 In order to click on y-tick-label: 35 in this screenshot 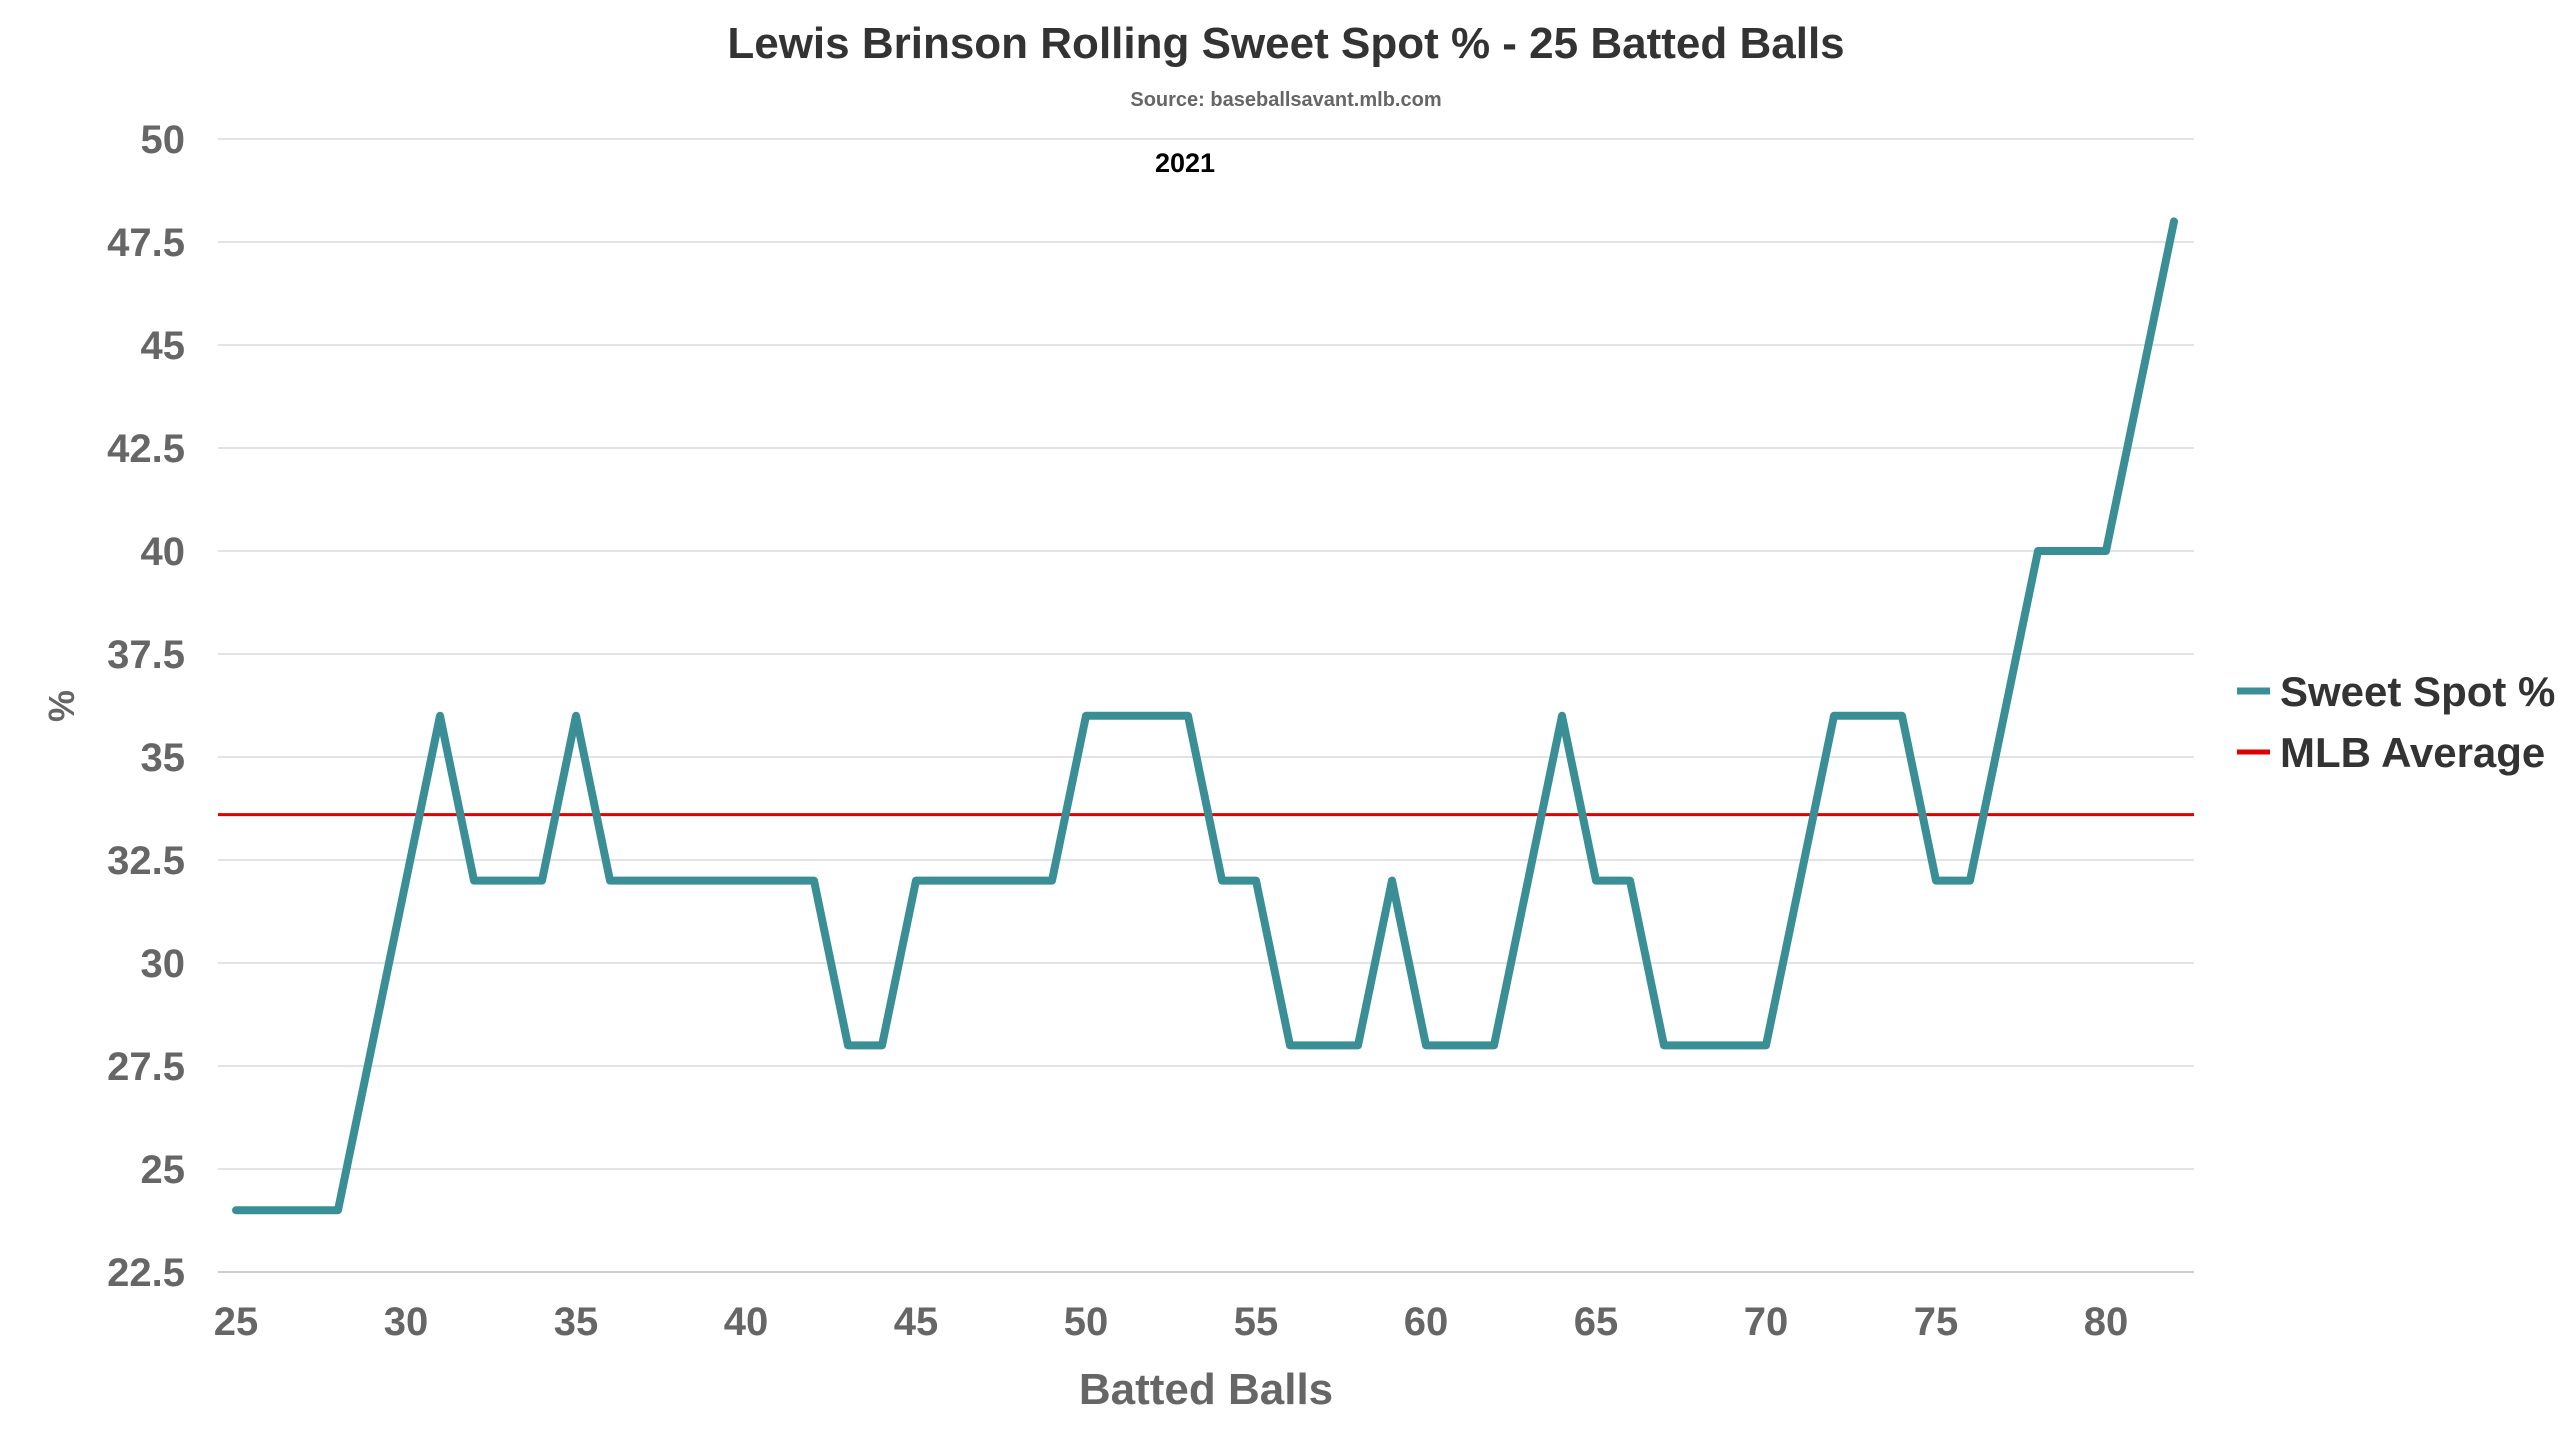, I will do `click(163, 758)`.